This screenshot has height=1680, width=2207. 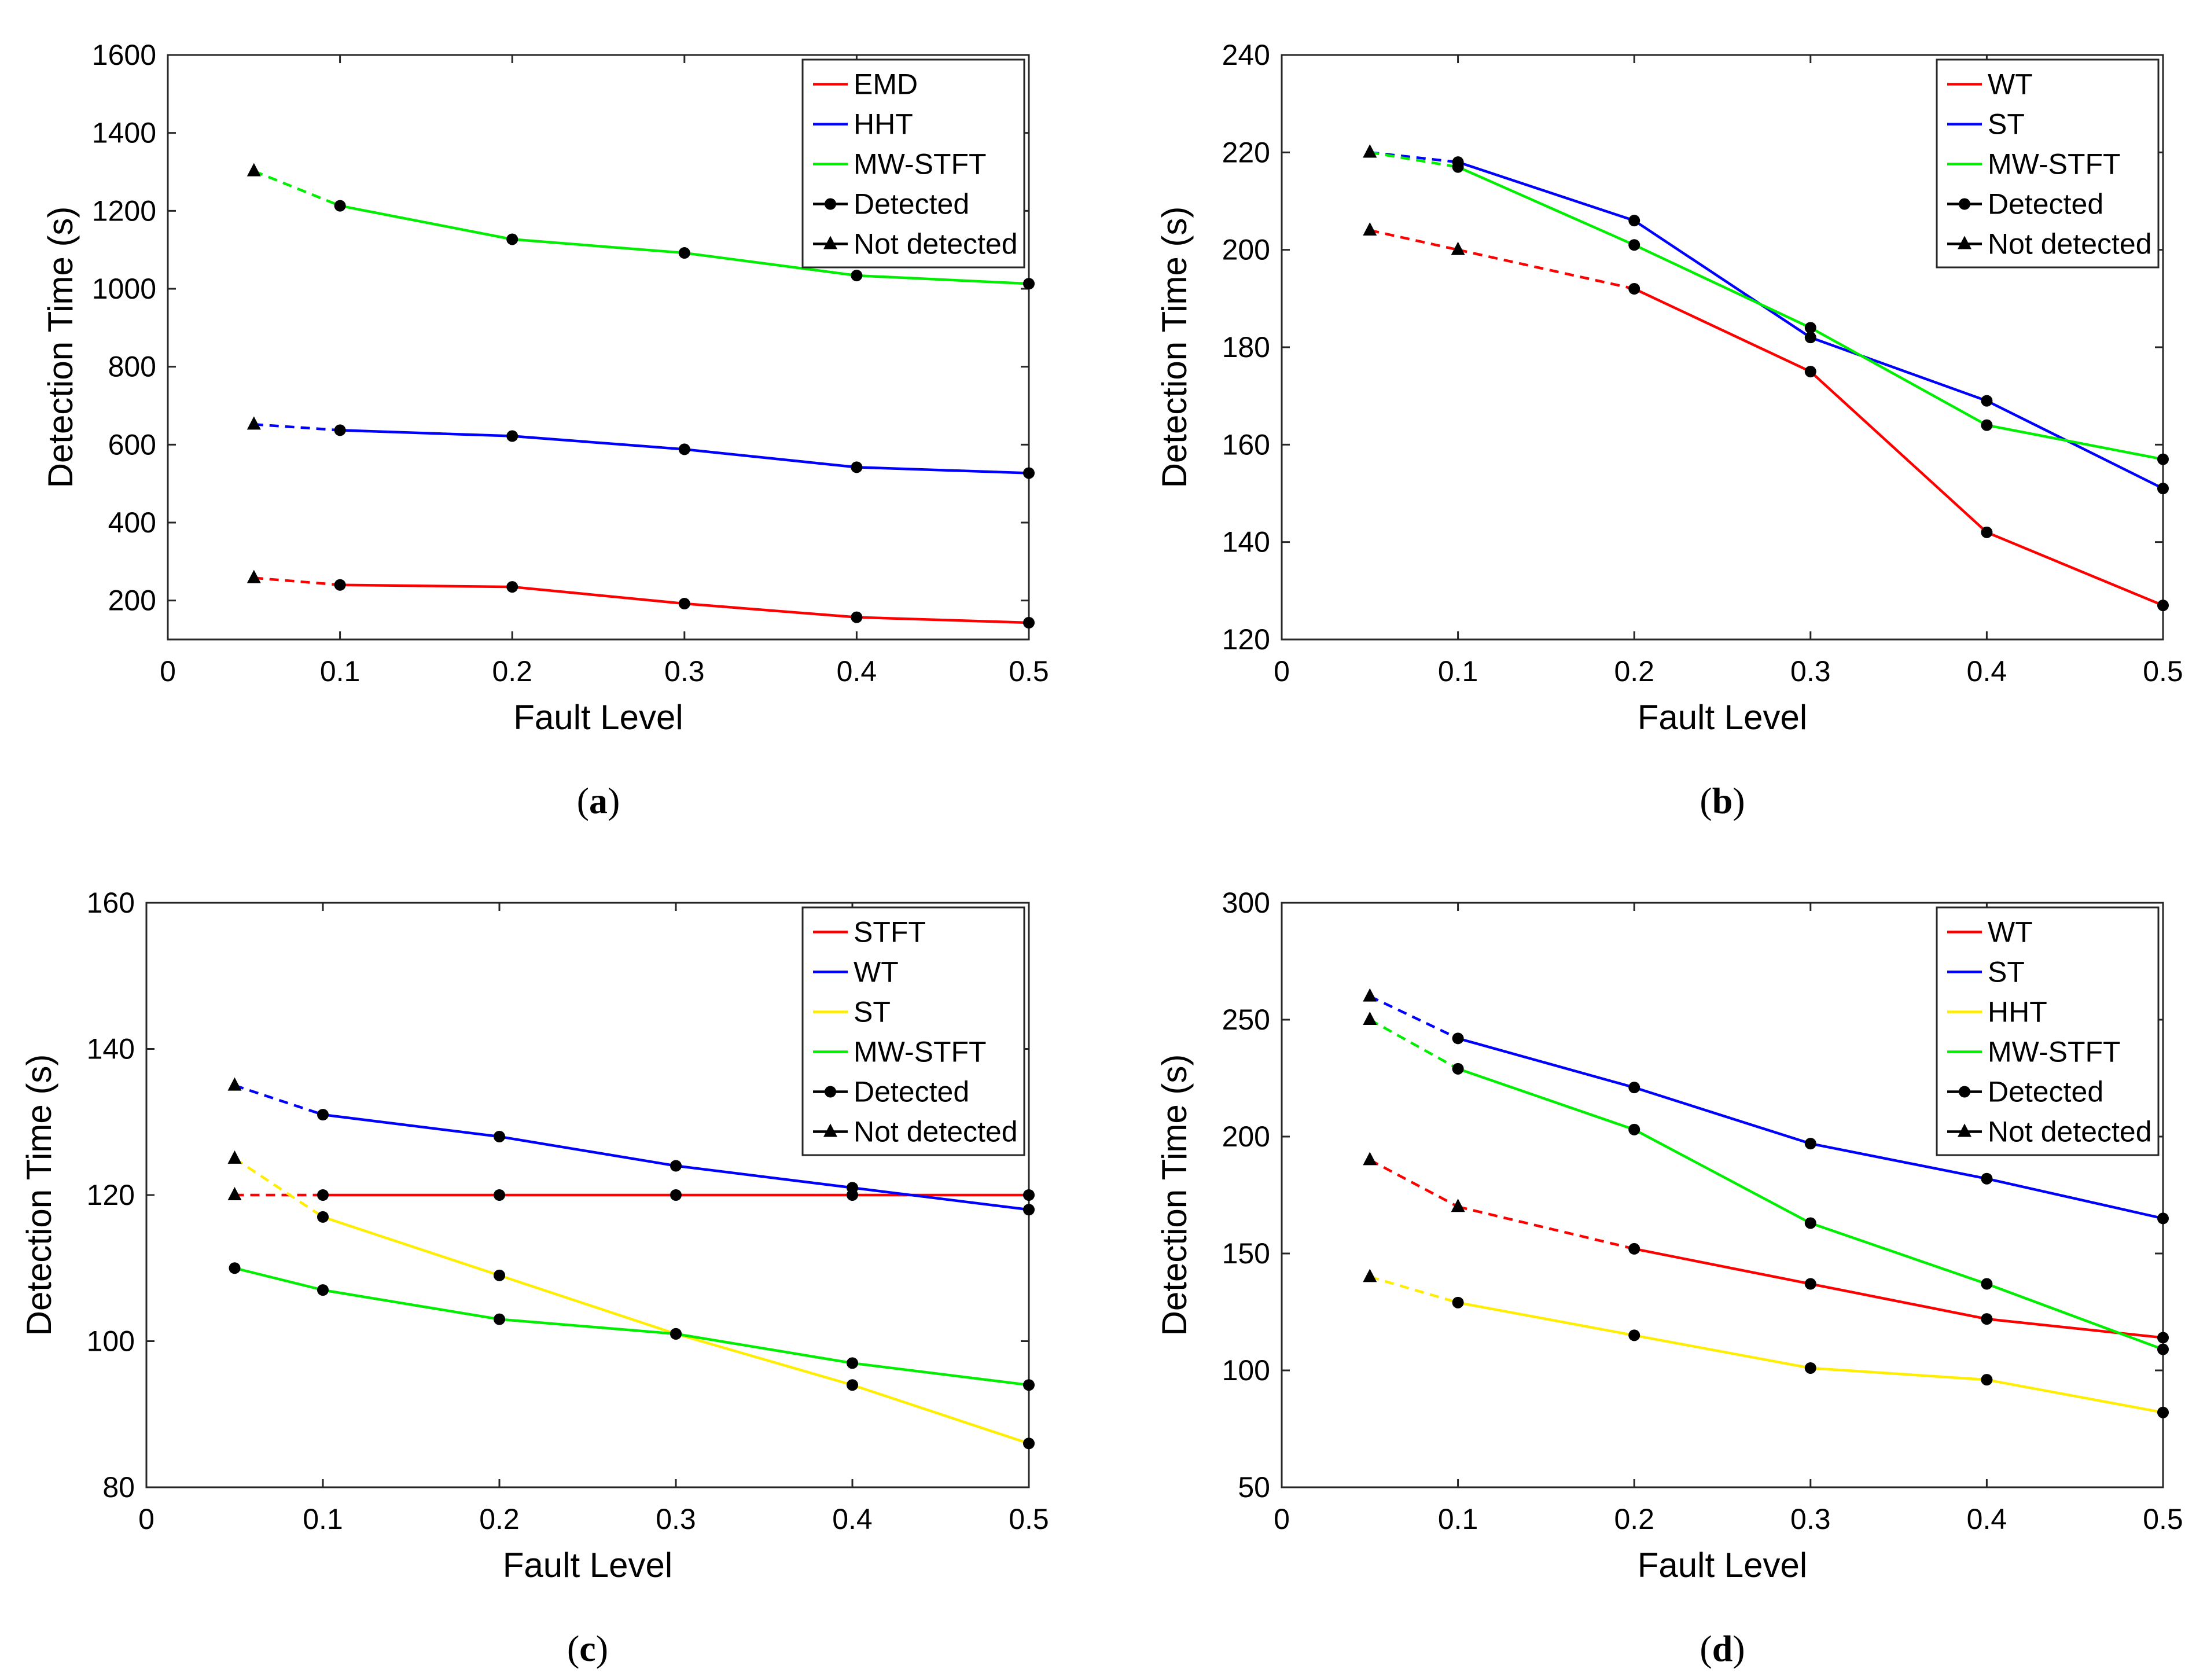 I want to click on y-tick-label: 240, so click(x=1246, y=55).